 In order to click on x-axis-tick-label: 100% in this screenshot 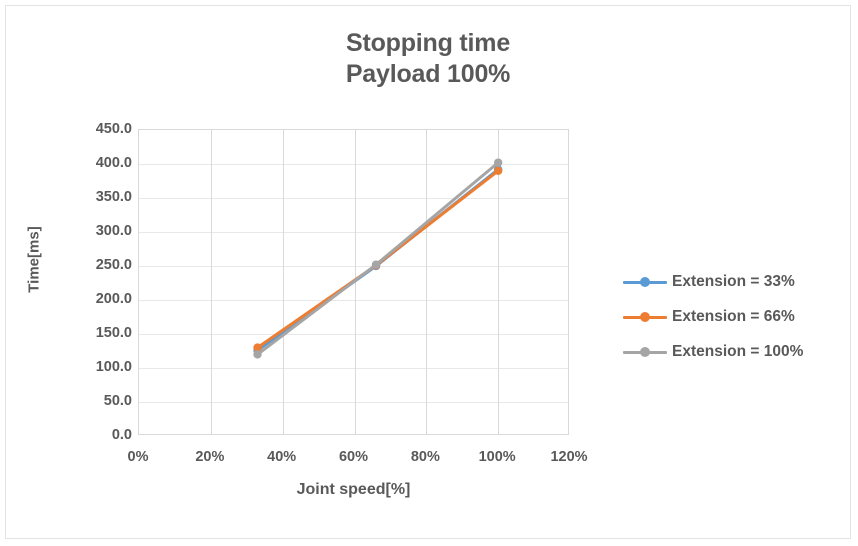, I will do `click(497, 457)`.